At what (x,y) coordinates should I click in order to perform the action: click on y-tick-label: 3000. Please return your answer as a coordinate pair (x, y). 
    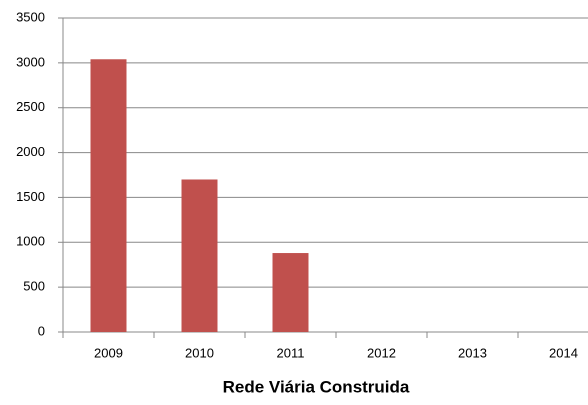
    Looking at the image, I should click on (30, 61).